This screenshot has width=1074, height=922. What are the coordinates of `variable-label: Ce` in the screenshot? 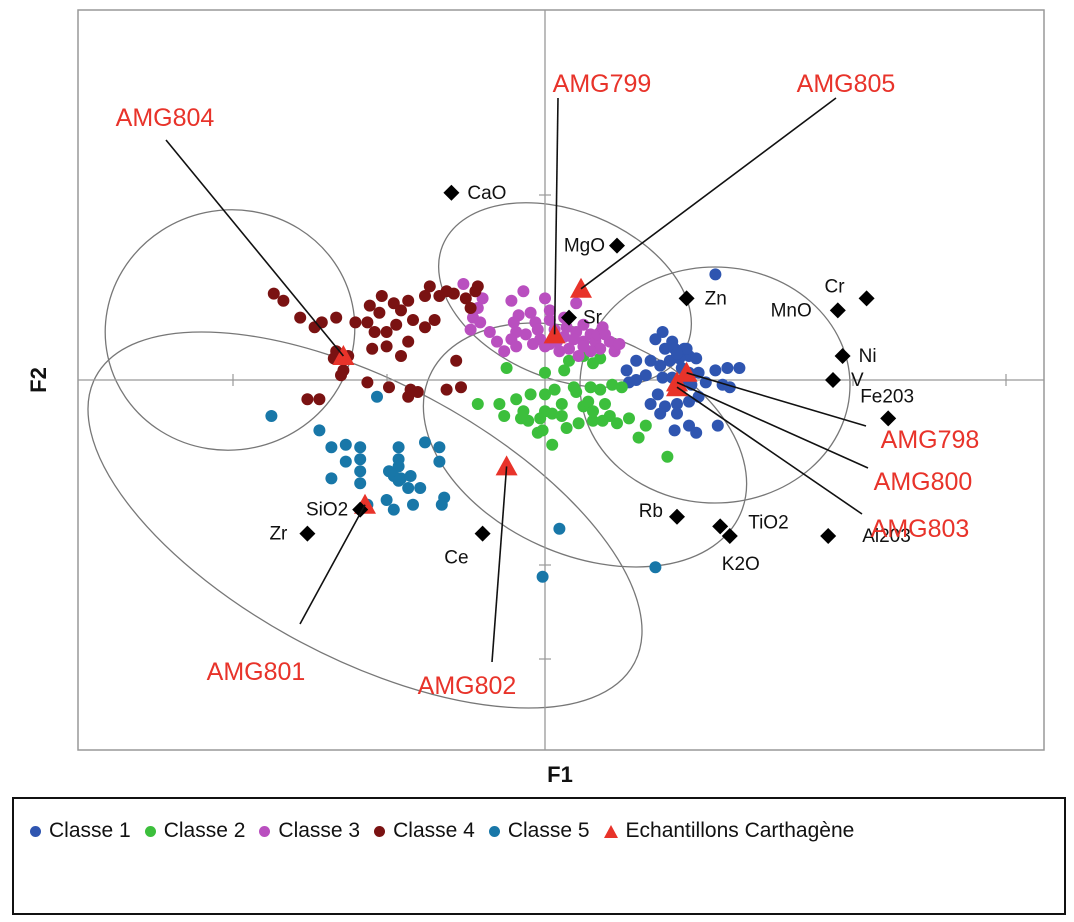 It's located at (456, 558).